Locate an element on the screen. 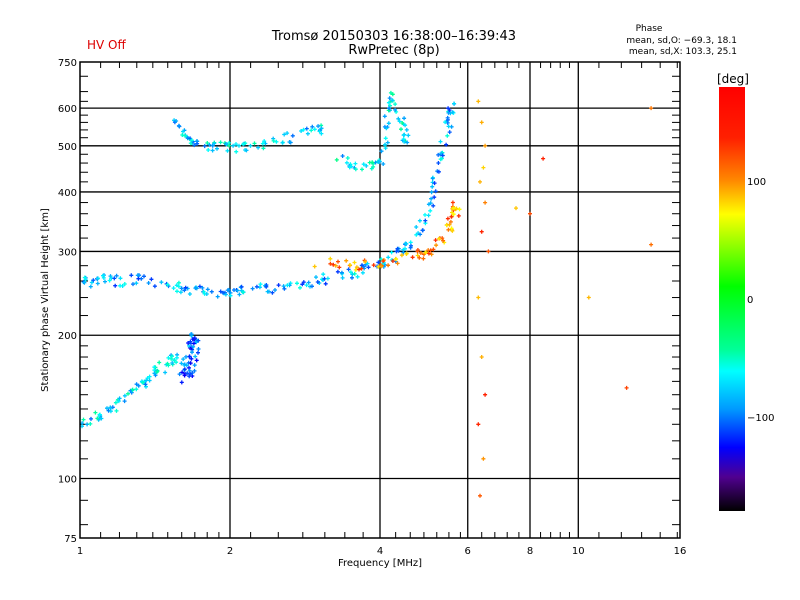 The image size is (800, 600). y-tick-label: 200 is located at coordinates (67, 336).